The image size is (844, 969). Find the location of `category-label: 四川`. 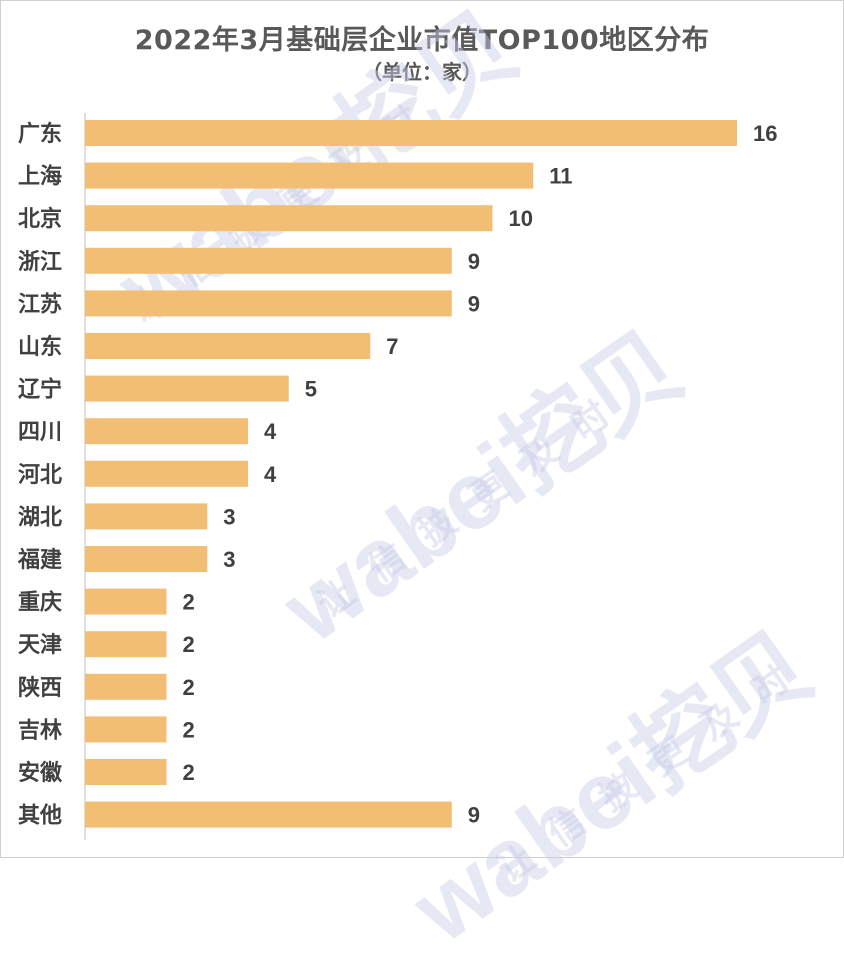

category-label: 四川 is located at coordinates (40, 432).